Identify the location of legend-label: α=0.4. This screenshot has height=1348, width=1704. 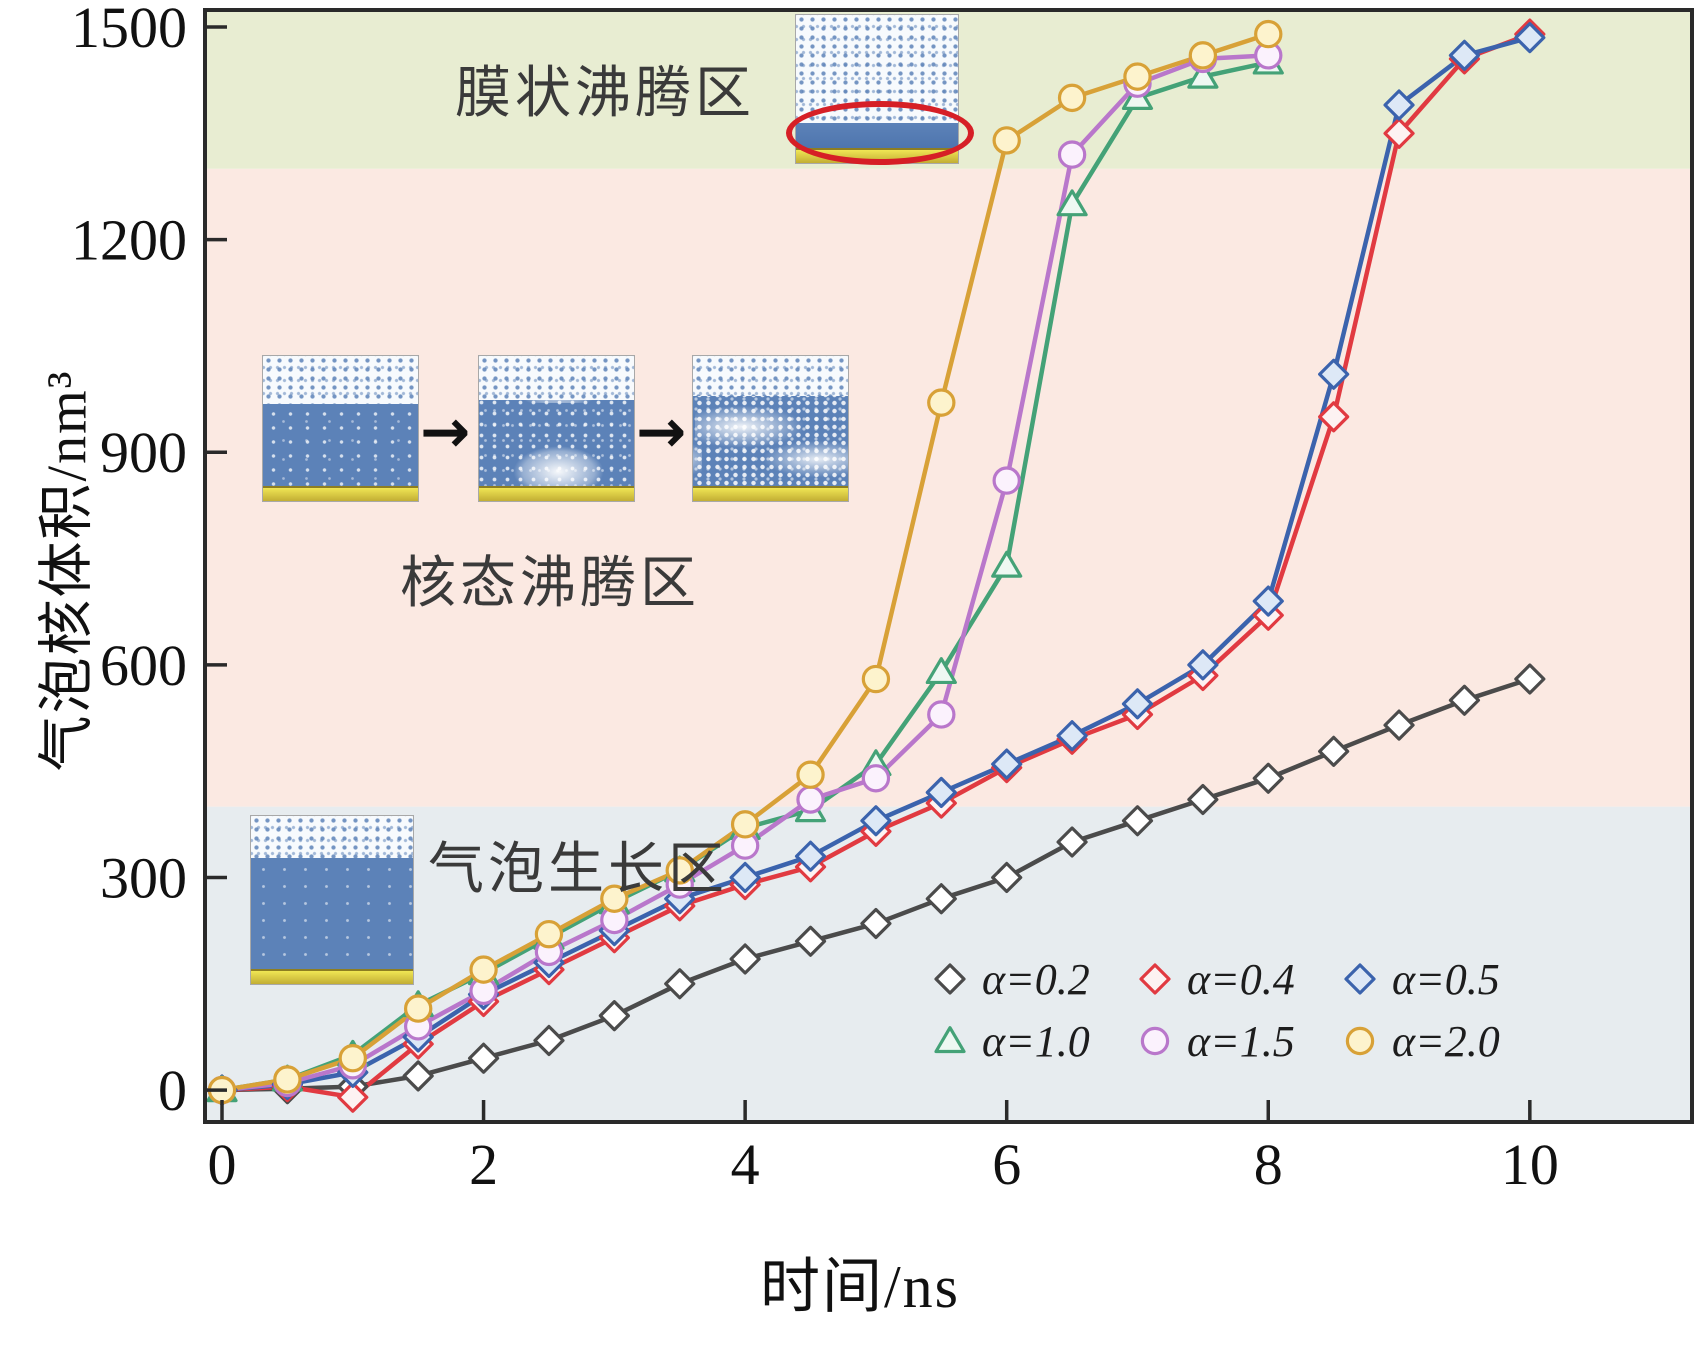
(1241, 979).